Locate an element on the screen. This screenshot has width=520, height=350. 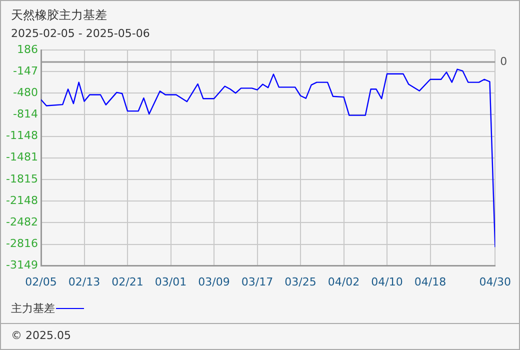
y-tick-label: 186 is located at coordinates (27, 49).